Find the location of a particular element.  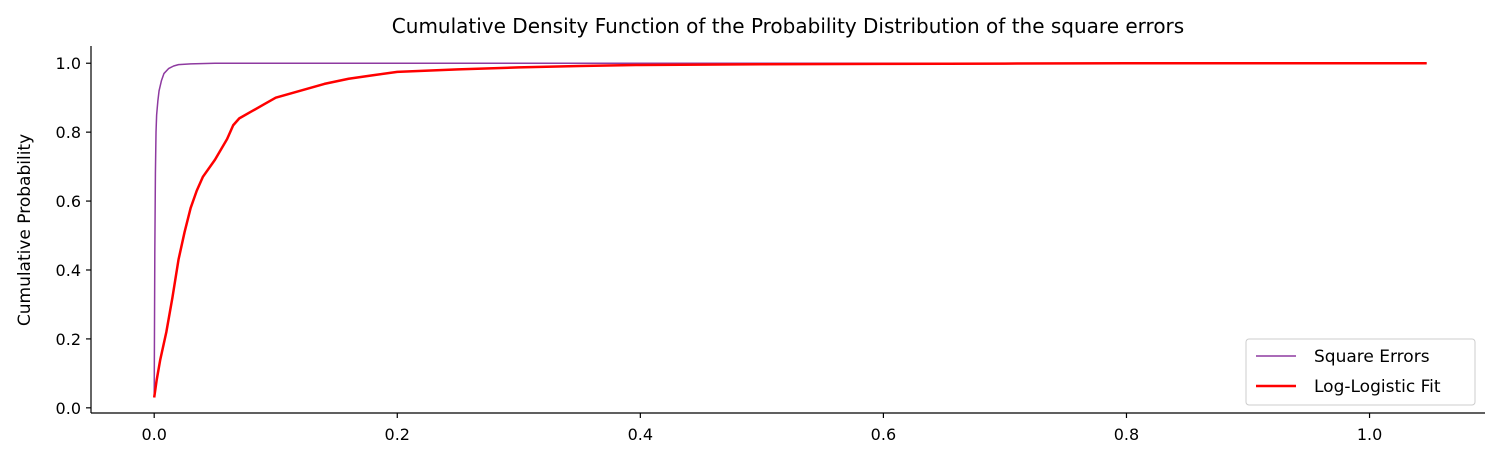

y-axis-label: Cumulative Probability is located at coordinates (25, 230).